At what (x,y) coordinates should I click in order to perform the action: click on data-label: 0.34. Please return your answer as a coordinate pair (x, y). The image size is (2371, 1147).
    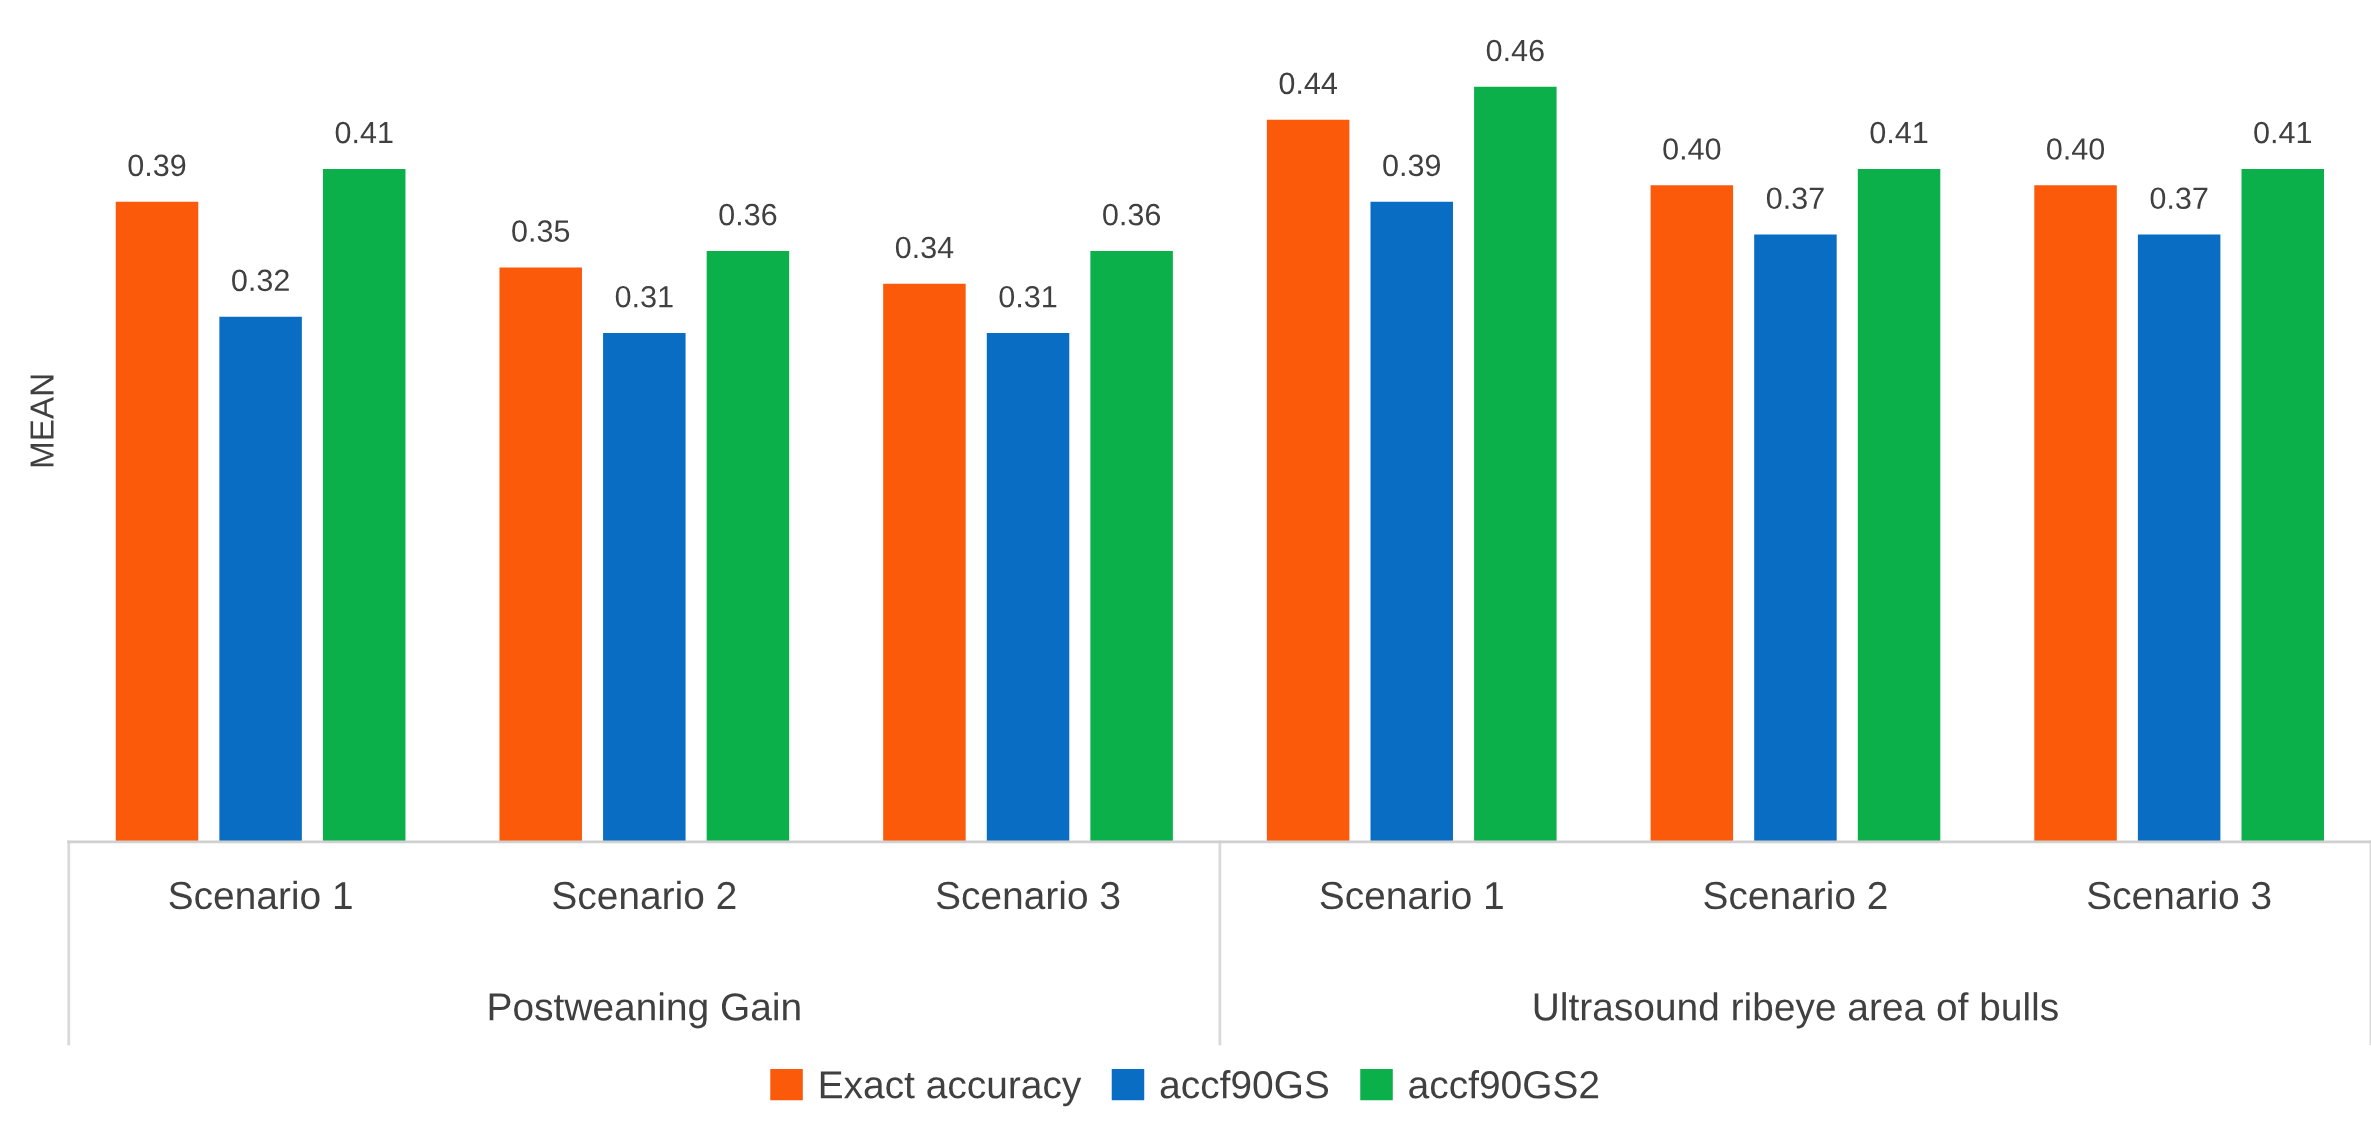
    Looking at the image, I should click on (924, 247).